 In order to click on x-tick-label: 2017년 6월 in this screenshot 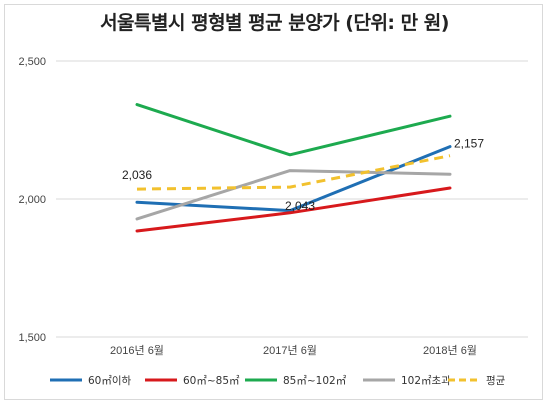, I will do `click(290, 350)`.